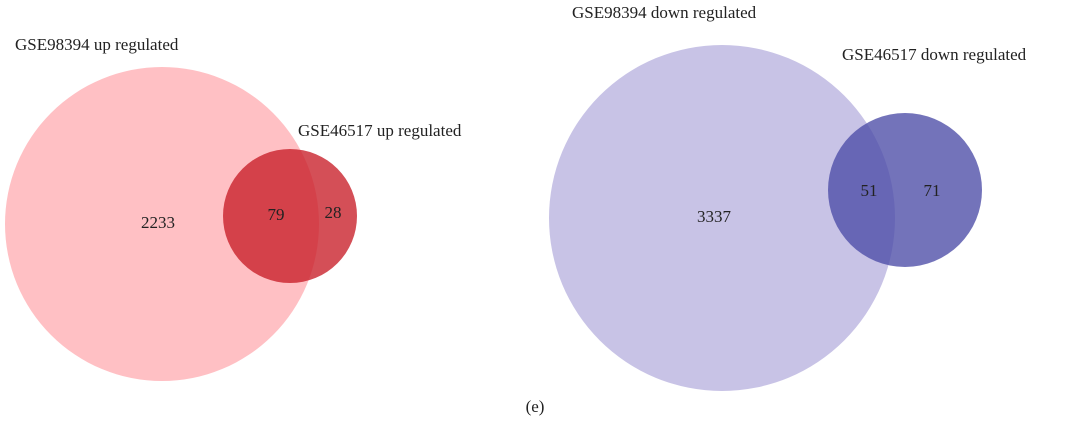  Describe the element at coordinates (664, 12) in the screenshot. I see `set-label: GSE98394 down regulated` at that location.